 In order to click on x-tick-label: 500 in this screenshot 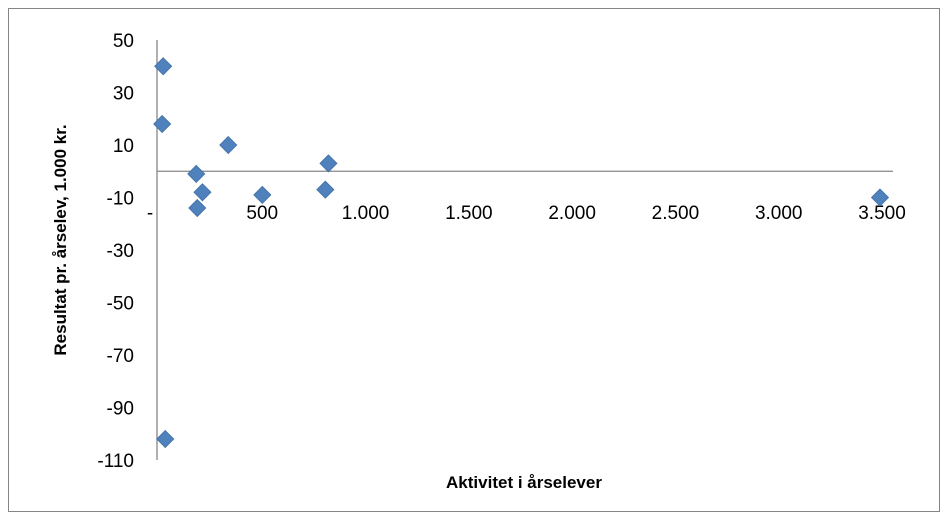, I will do `click(262, 213)`.